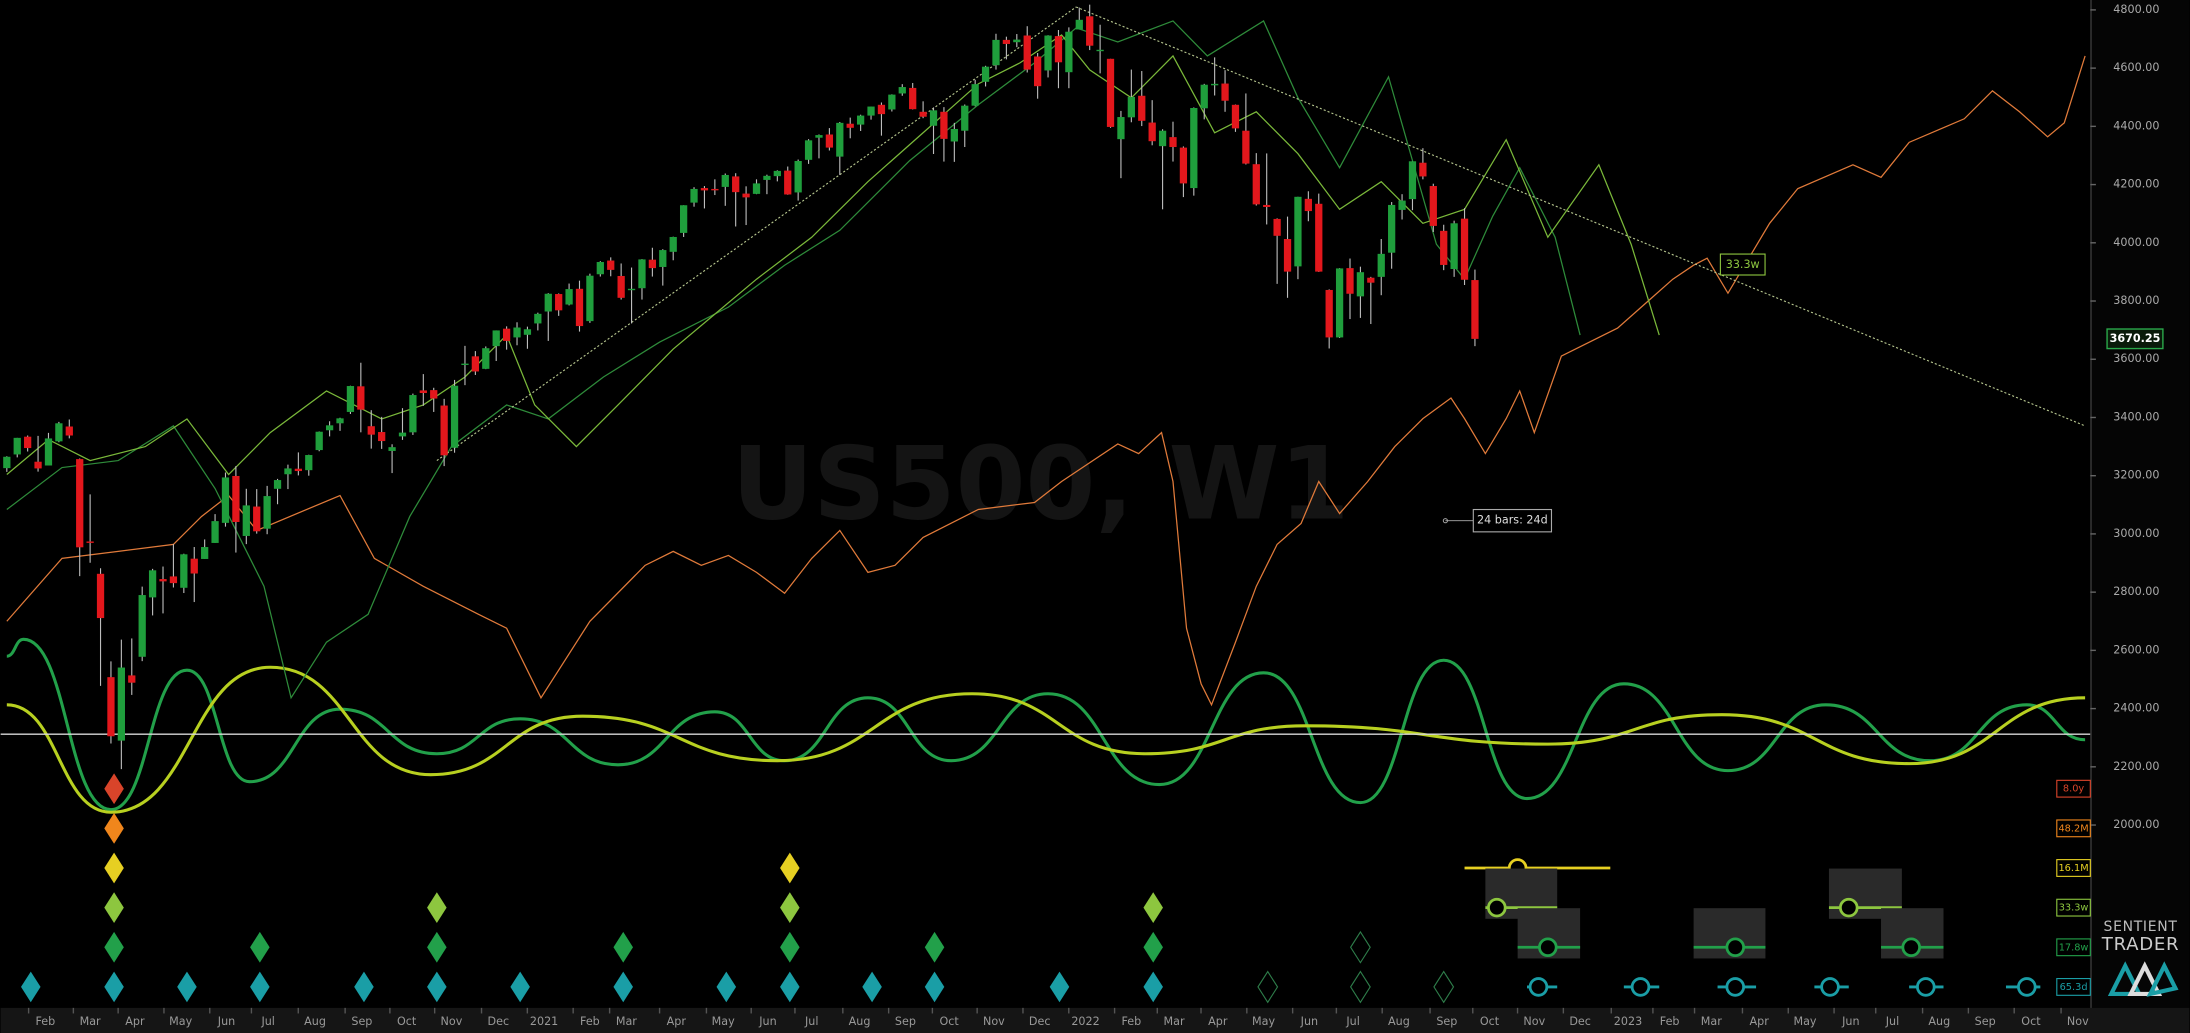  What do you see at coordinates (2073, 828) in the screenshot?
I see `cycle-label: 48.2M` at bounding box center [2073, 828].